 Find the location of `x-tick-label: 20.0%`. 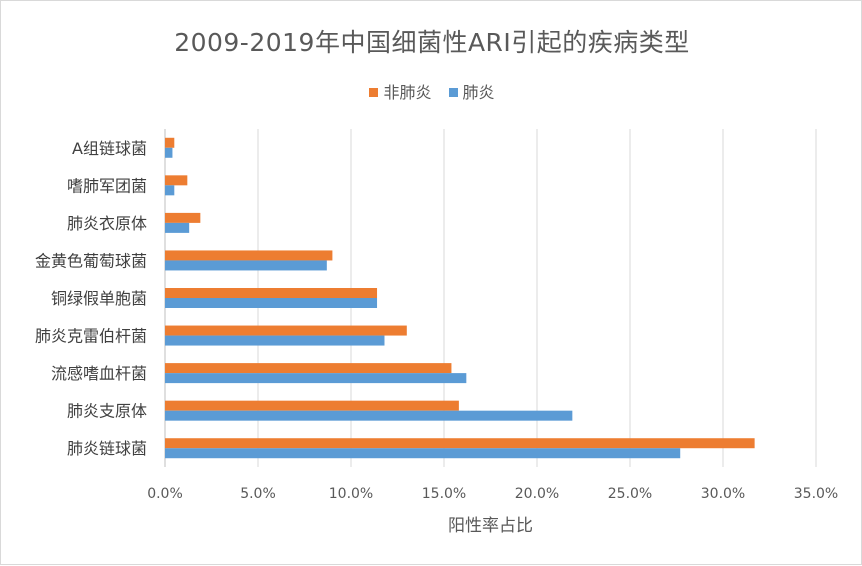

x-tick-label: 20.0% is located at coordinates (537, 494).